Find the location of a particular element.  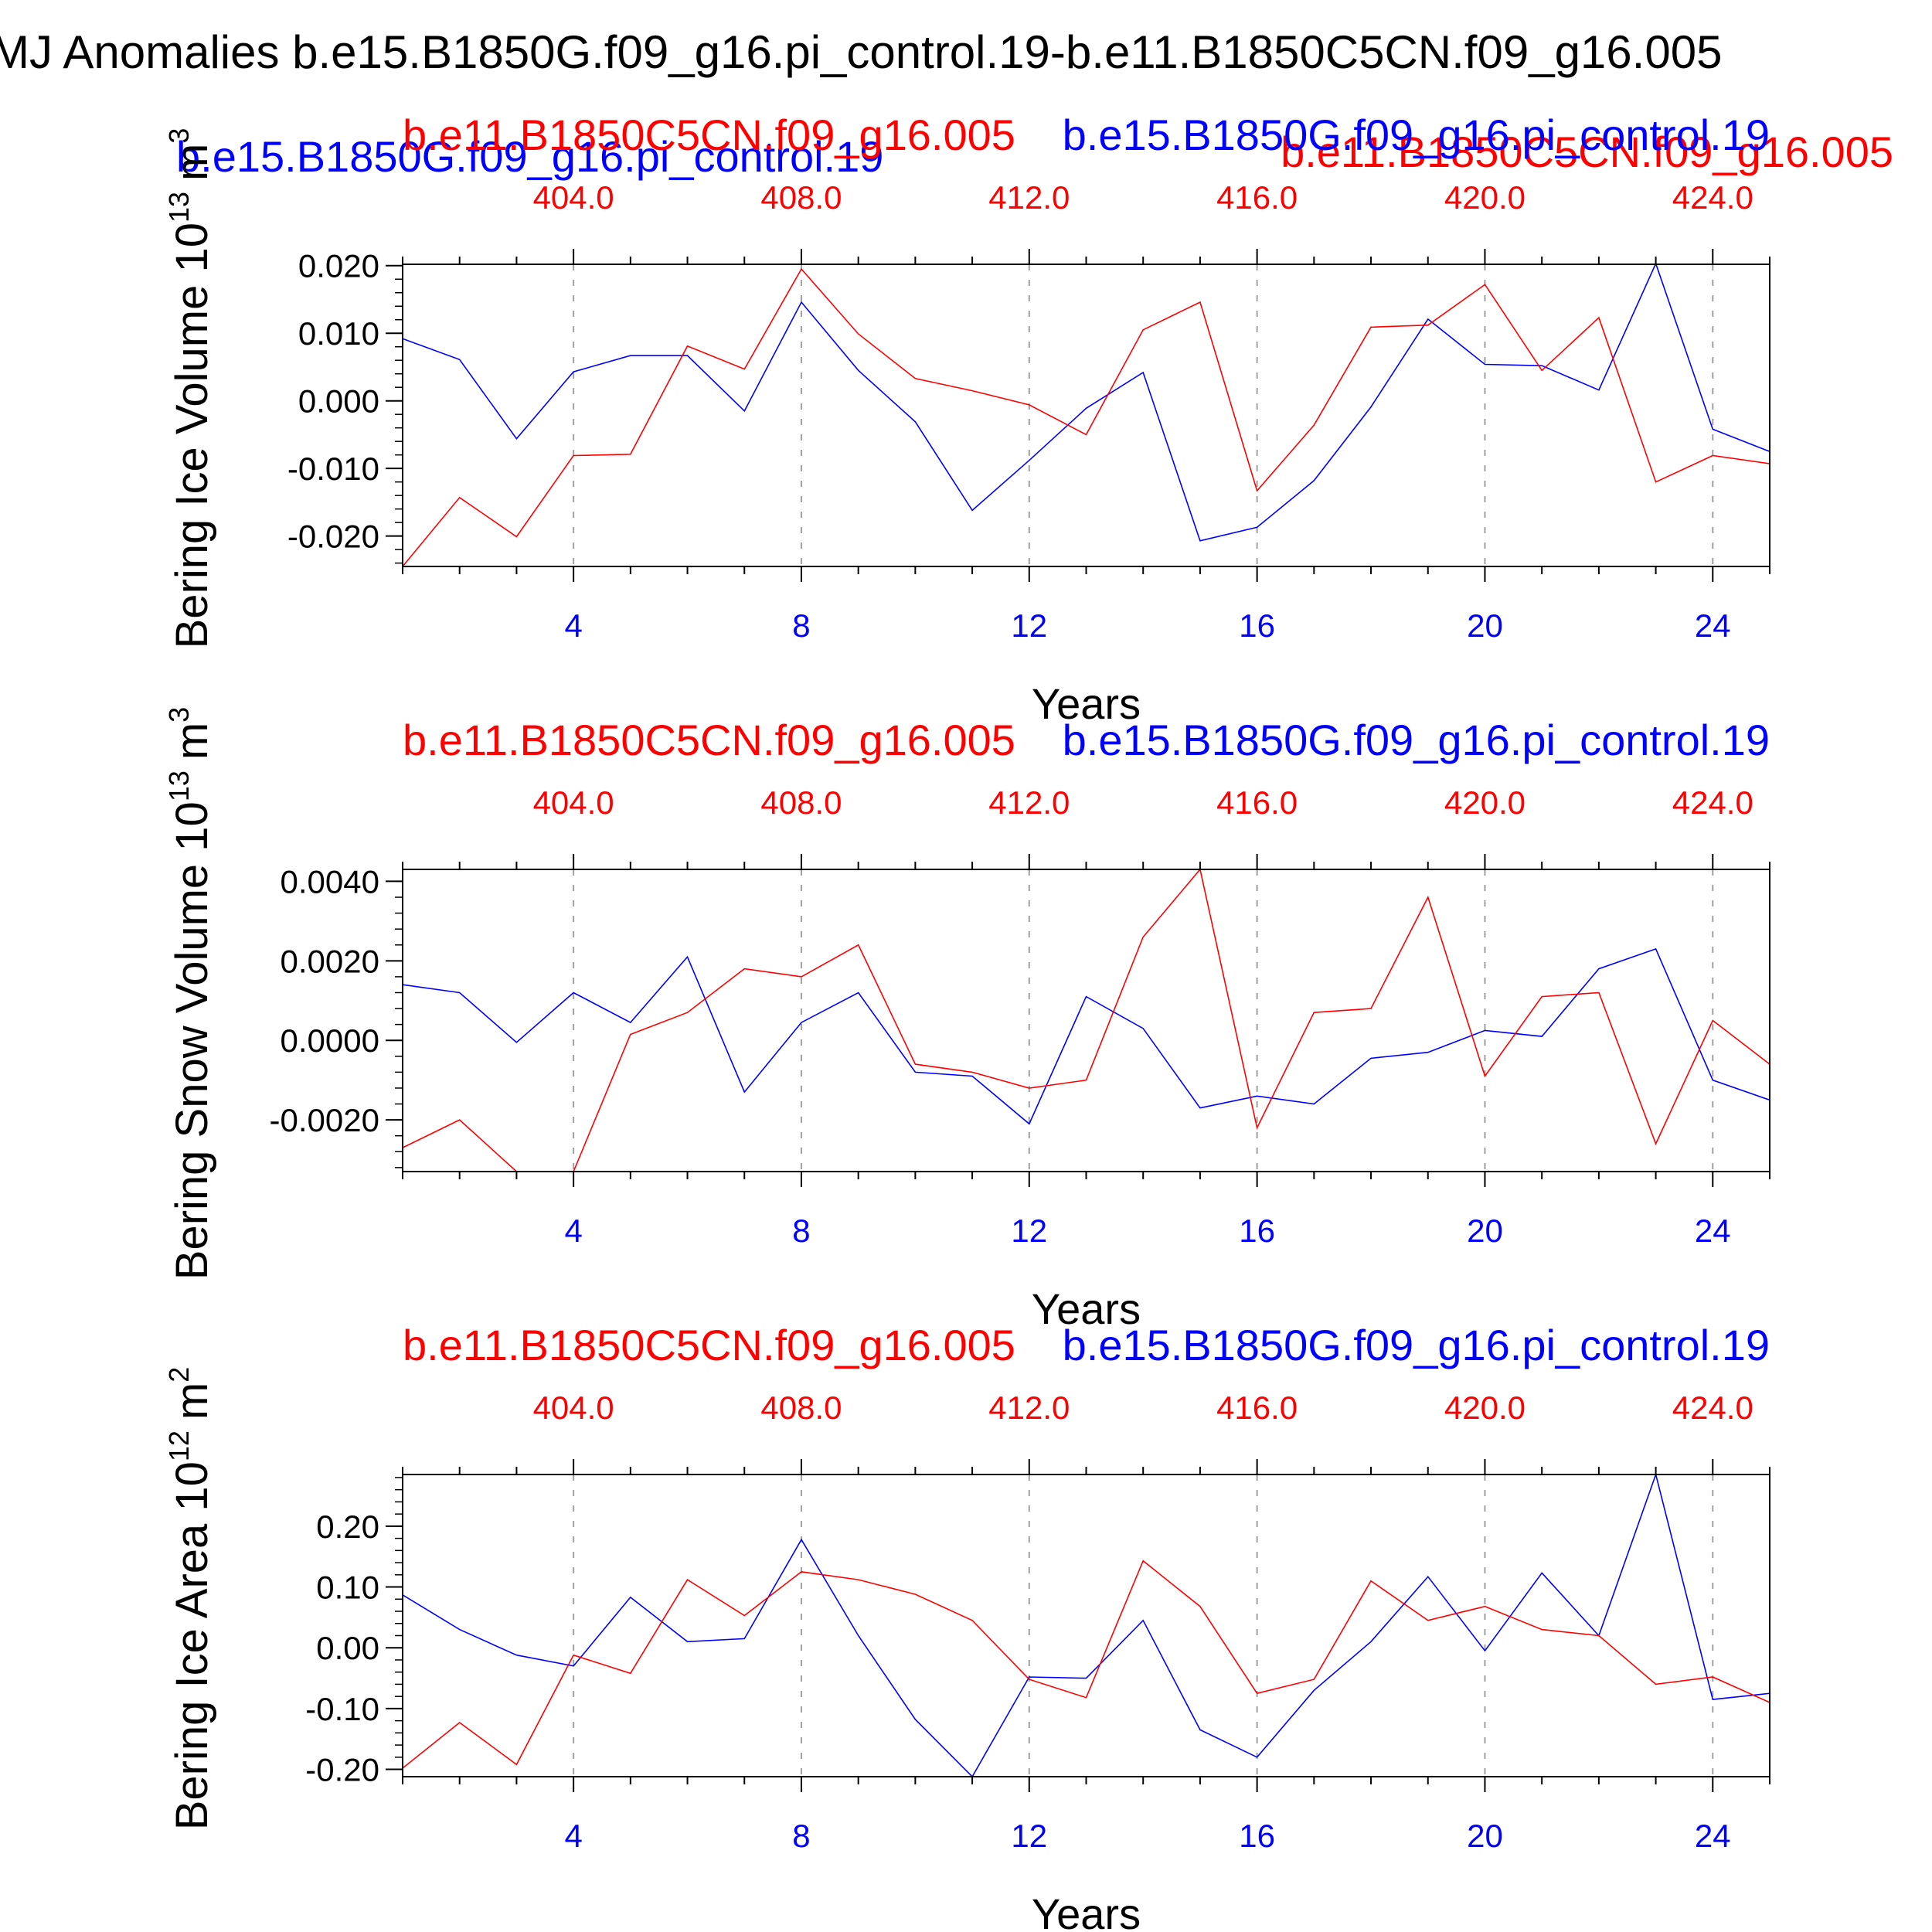

y-tick-label: 0.00 is located at coordinates (348, 1648).